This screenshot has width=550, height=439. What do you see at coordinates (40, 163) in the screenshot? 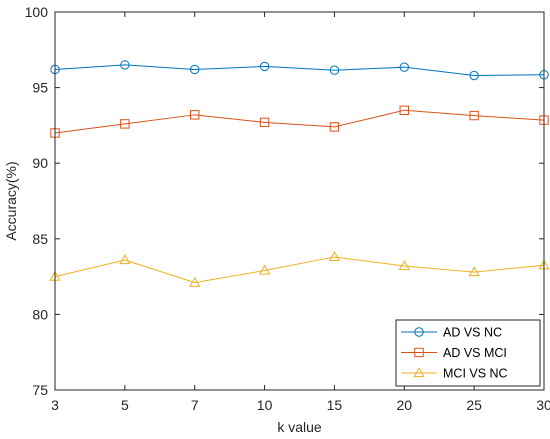
I see `y-tick-label: 90` at bounding box center [40, 163].